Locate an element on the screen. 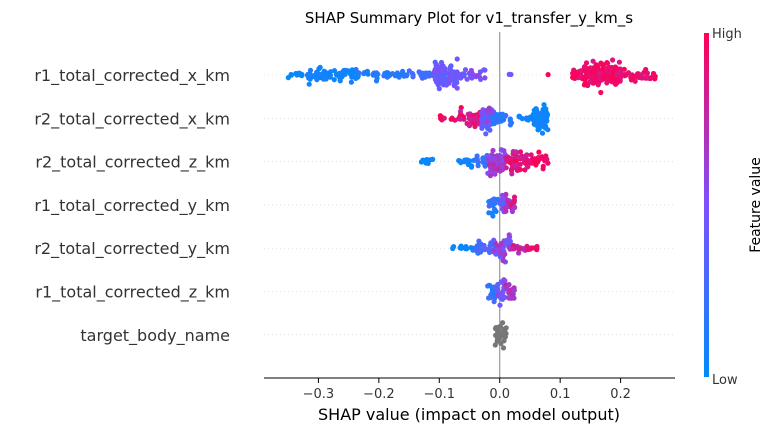  x-tick-label: −0.3 is located at coordinates (319, 394).